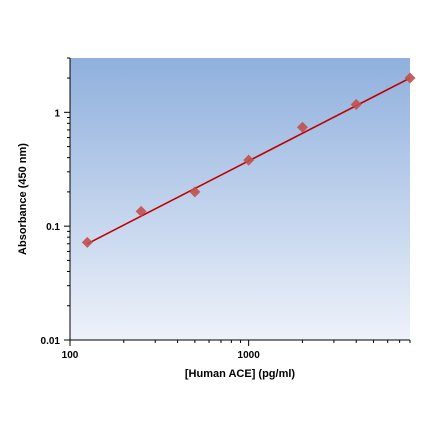 The height and width of the screenshot is (441, 440). Describe the element at coordinates (57, 113) in the screenshot. I see `y-tick-label: 1` at that location.